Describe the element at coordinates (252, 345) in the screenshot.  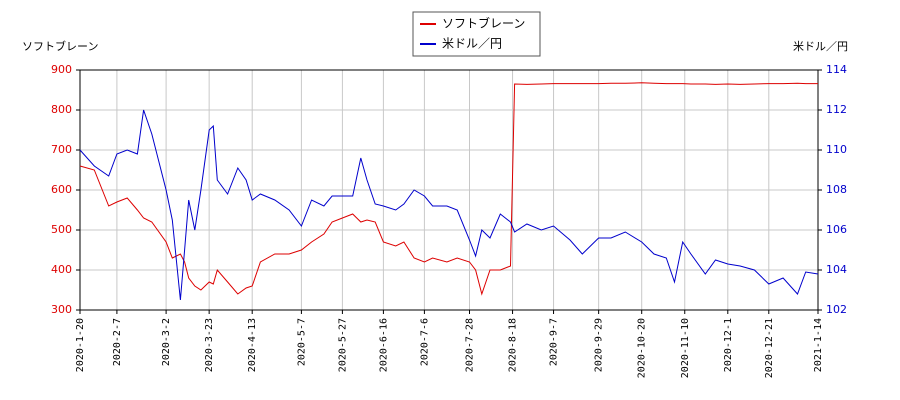
I see `x-tick-label: 2020-4-13` at that location.